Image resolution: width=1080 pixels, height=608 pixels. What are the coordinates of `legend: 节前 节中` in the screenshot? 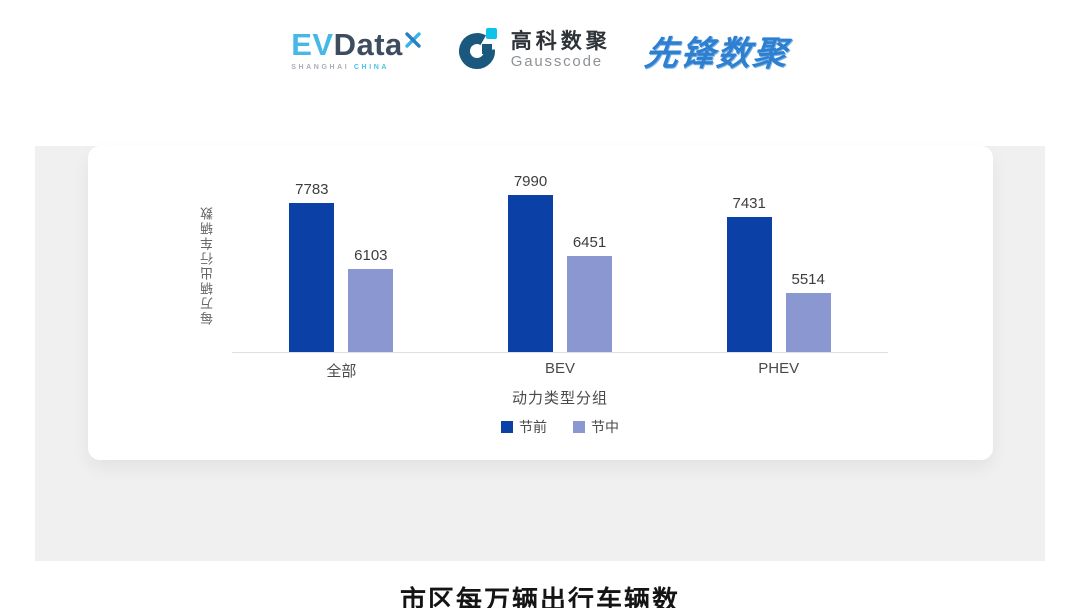 It's located at (560, 427).